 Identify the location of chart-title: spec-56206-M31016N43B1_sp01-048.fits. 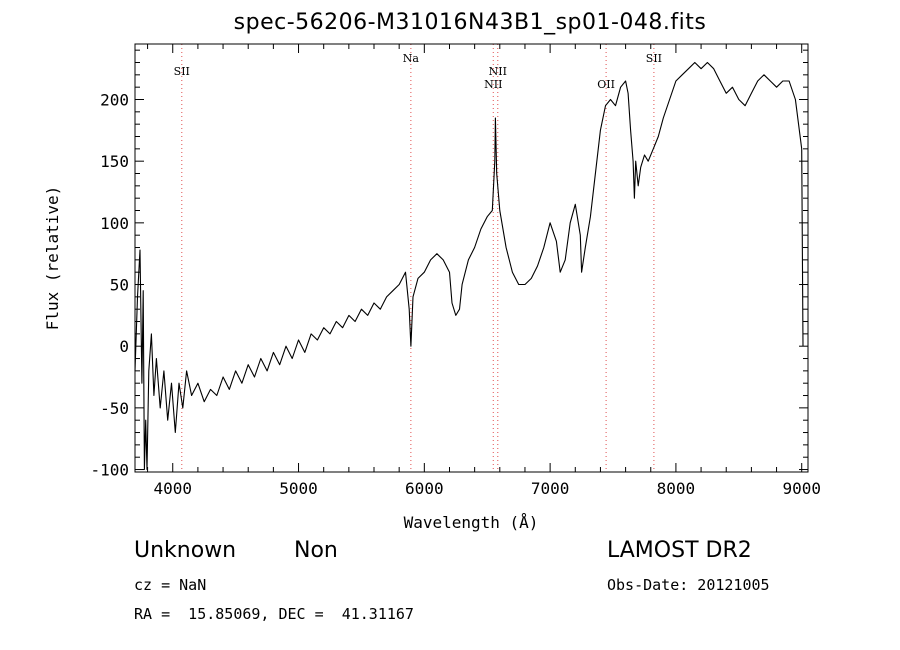
(470, 22).